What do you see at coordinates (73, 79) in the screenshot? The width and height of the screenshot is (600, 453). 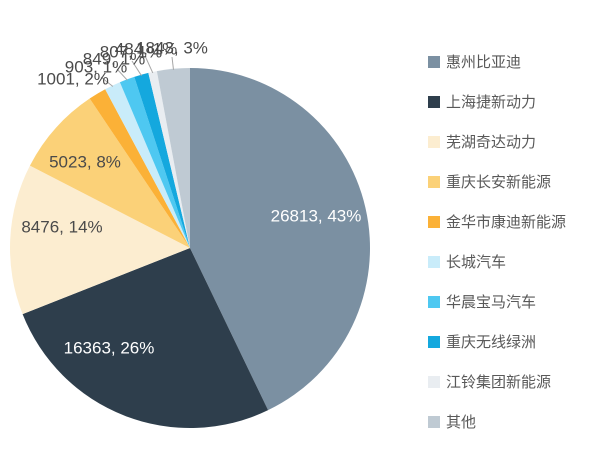 I see `data-label-4: 1001, 2%` at bounding box center [73, 79].